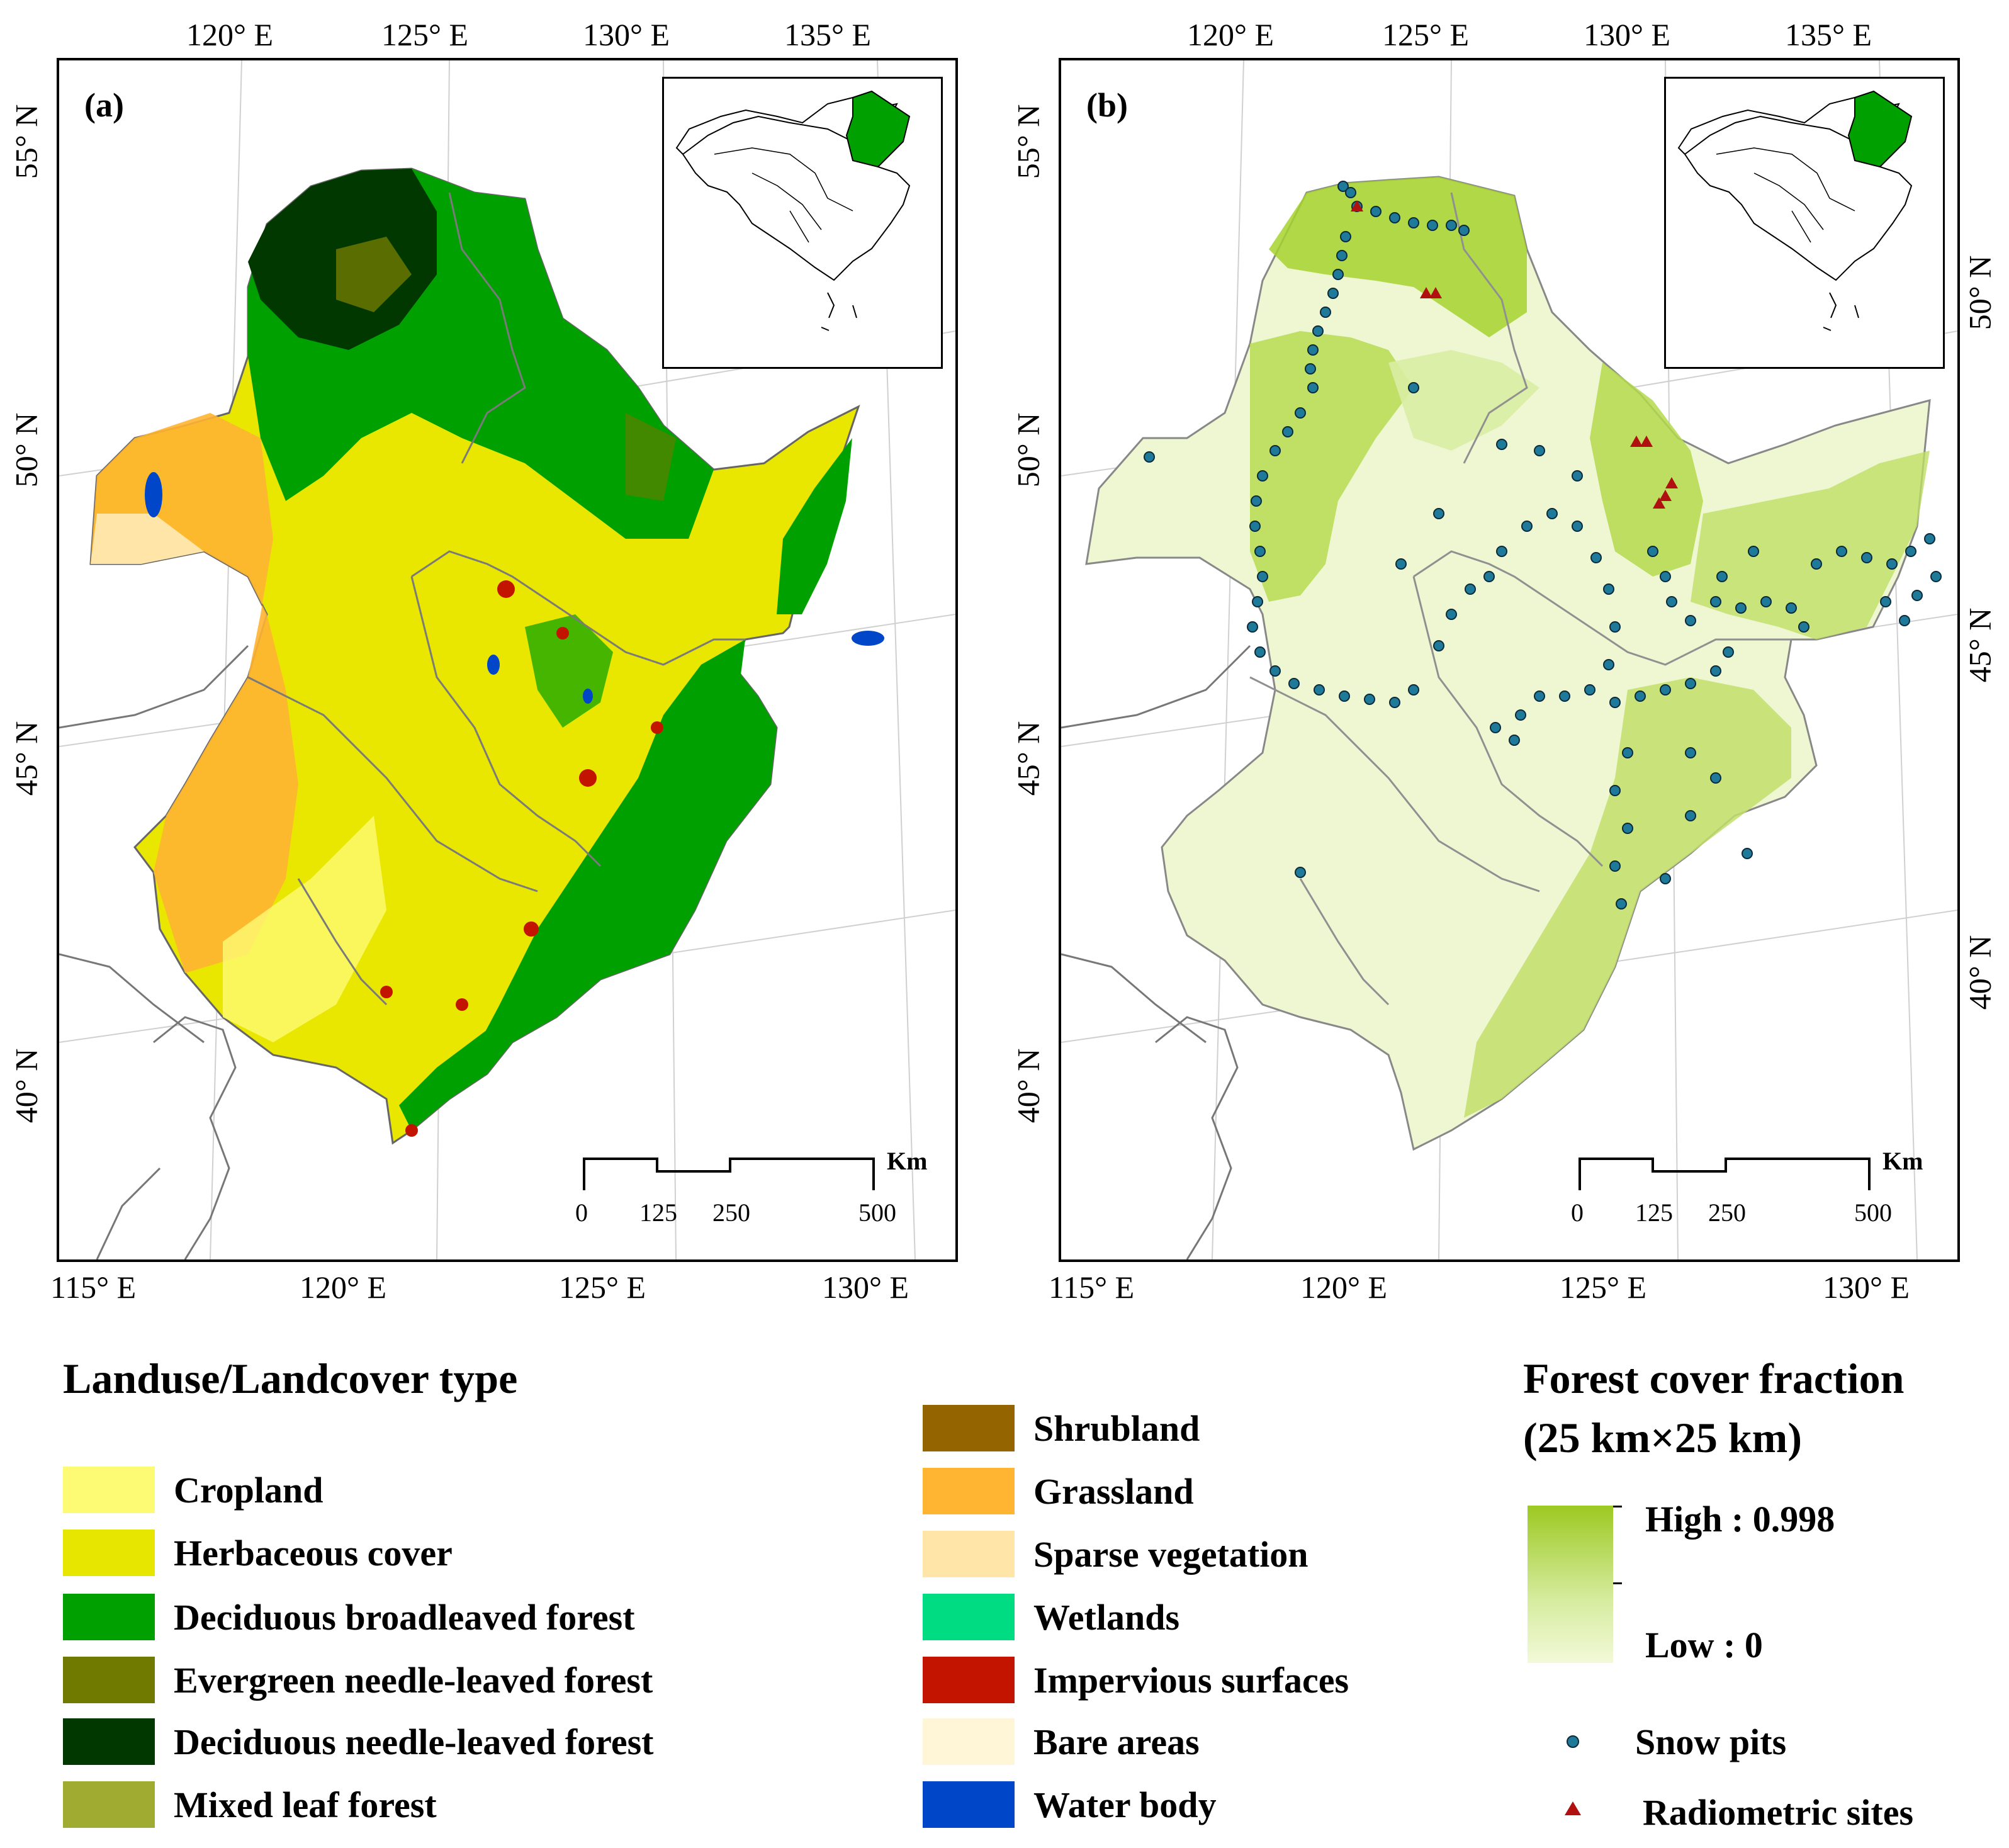 This screenshot has height=1848, width=2009. I want to click on radiometric-sites, so click(1514, 354).